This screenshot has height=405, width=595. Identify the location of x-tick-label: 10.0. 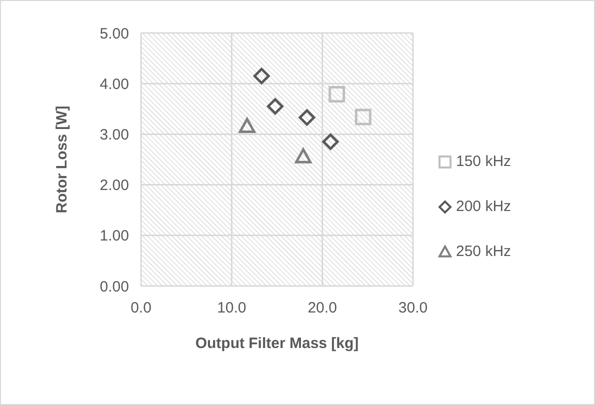
(231, 308).